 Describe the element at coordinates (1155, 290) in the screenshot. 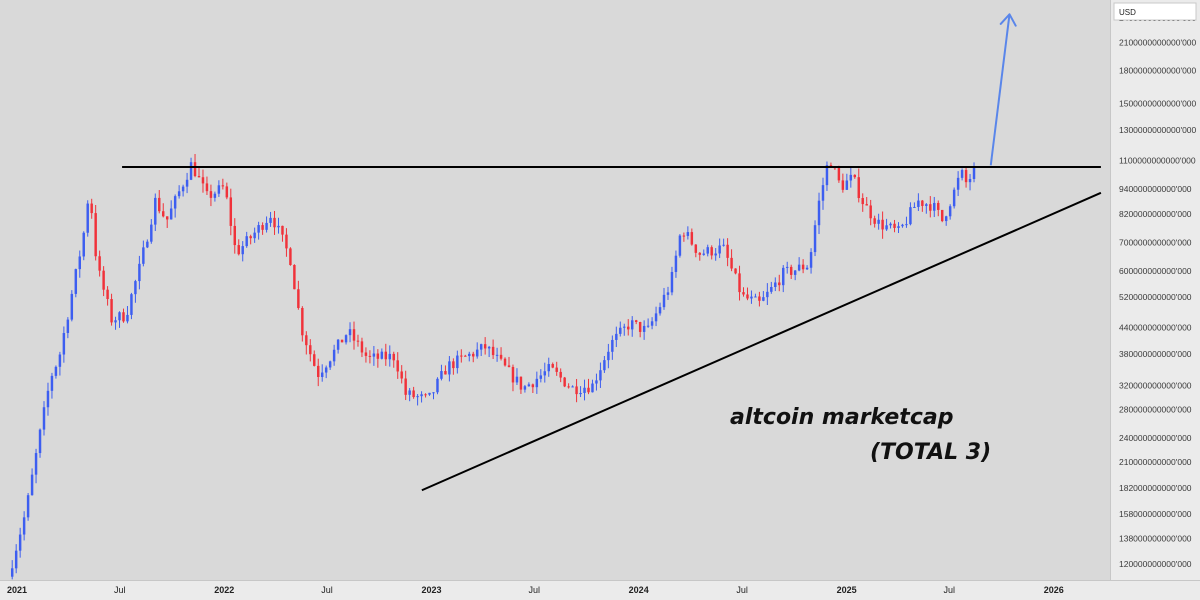

I see `price-axis-background` at that location.